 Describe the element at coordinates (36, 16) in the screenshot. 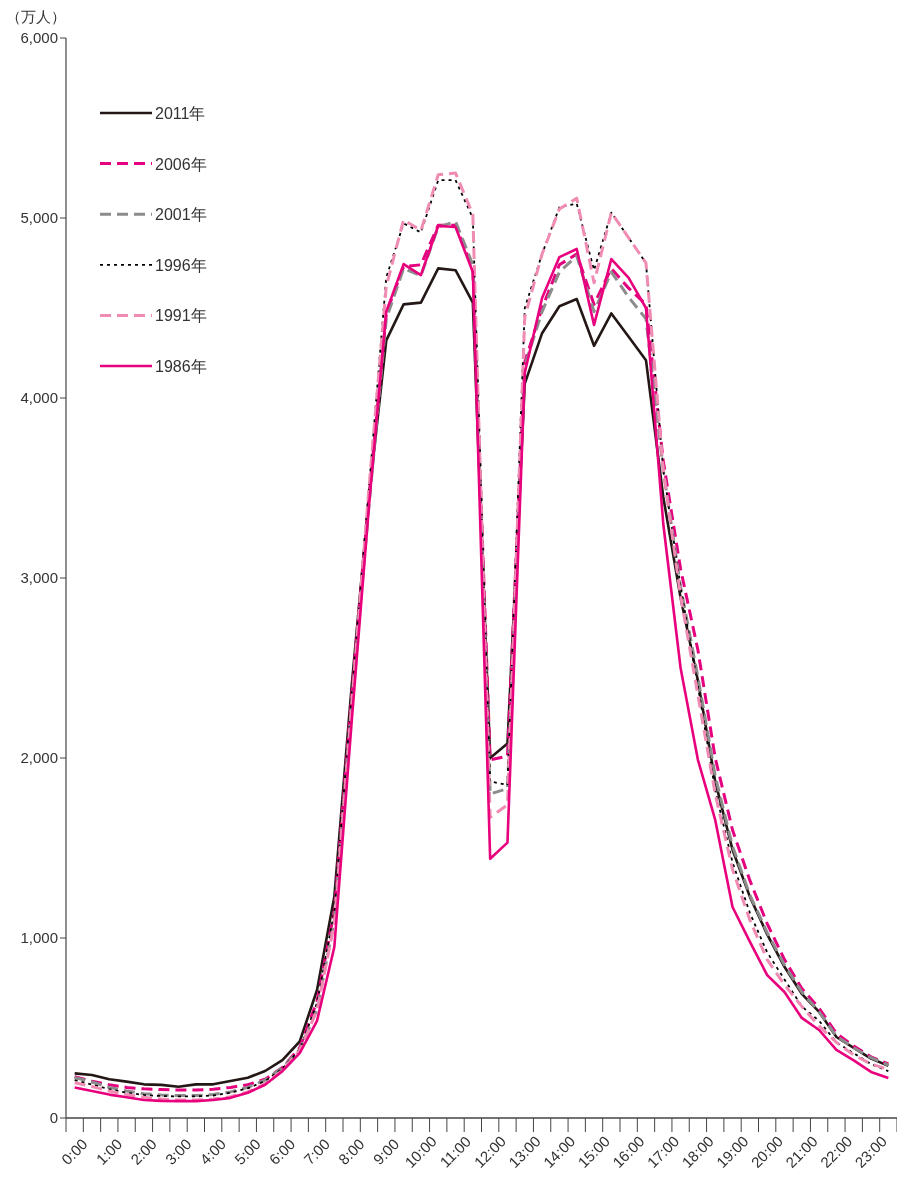

I see `y-axis-title: （万人）` at that location.